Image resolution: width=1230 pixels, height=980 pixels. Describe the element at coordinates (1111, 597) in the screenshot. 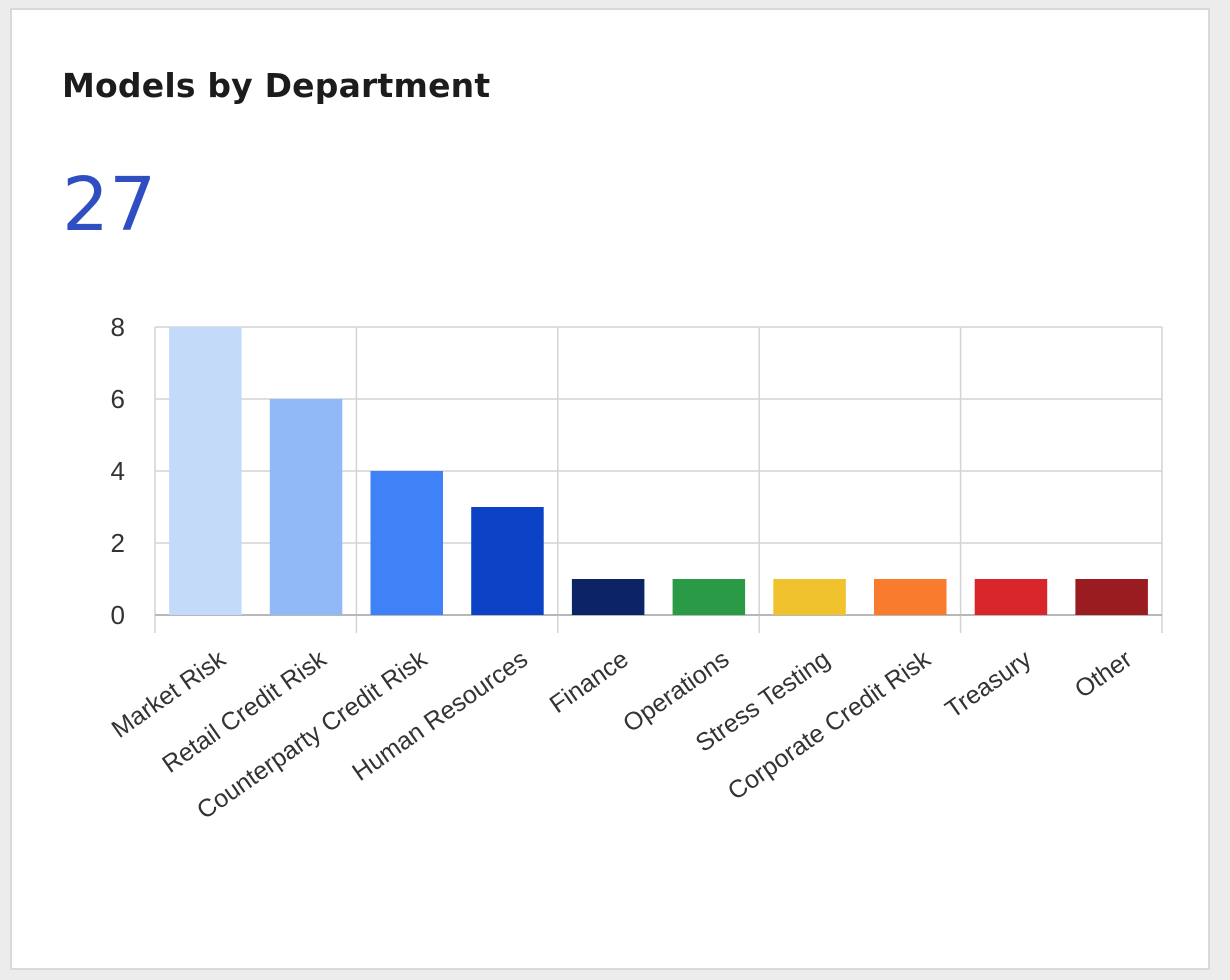

I see `bar-other` at that location.